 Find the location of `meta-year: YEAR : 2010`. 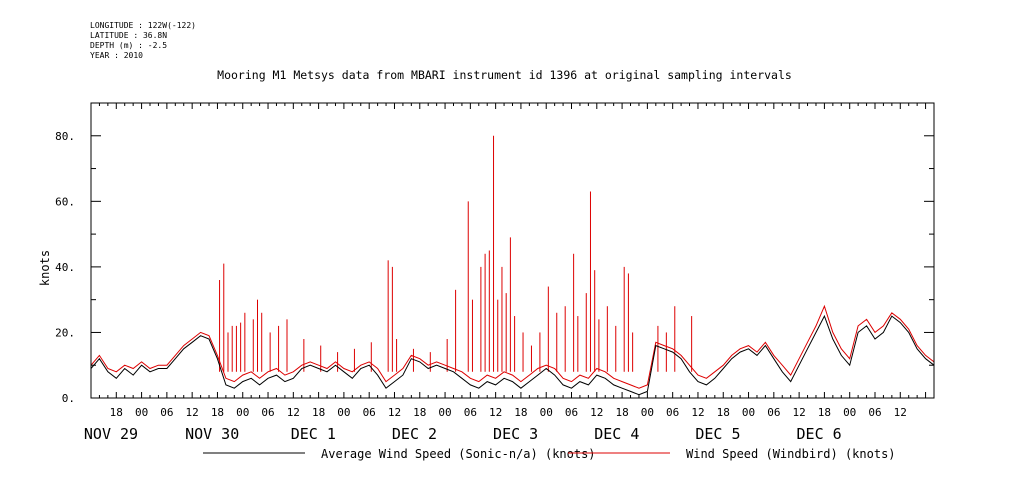

meta-year: YEAR : 2010 is located at coordinates (116, 55).